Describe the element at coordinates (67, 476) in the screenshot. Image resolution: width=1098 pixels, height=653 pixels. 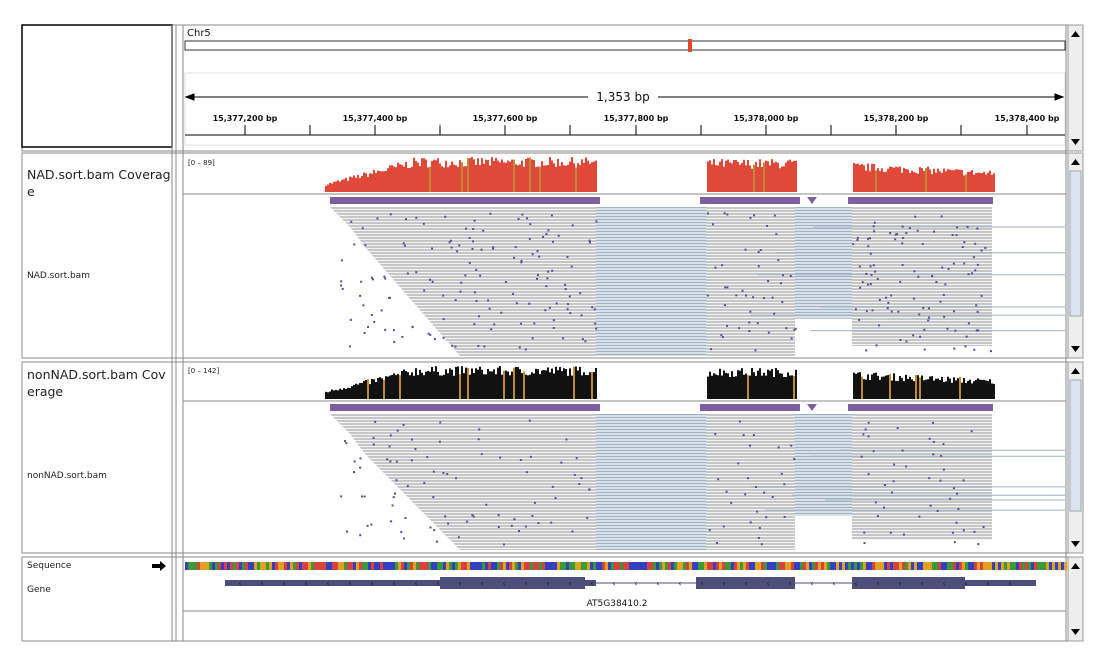
I see `track-name: nonNAD.sort.bam` at that location.